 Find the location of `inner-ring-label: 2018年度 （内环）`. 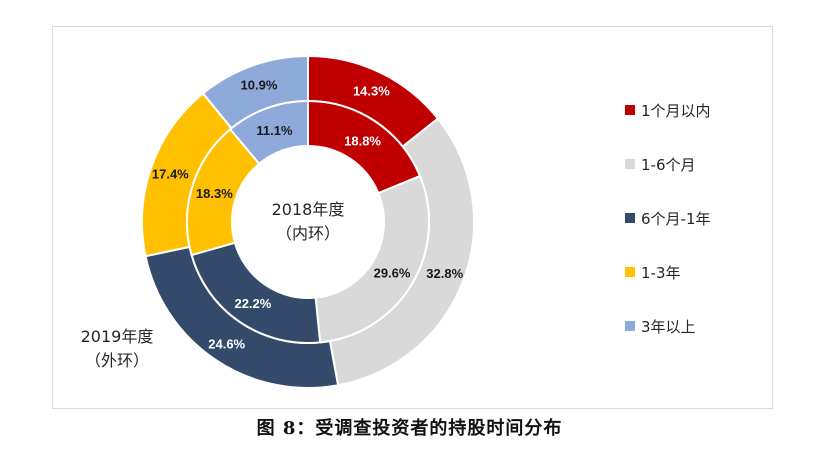

inner-ring-label: 2018年度 （内环） is located at coordinates (308, 222).